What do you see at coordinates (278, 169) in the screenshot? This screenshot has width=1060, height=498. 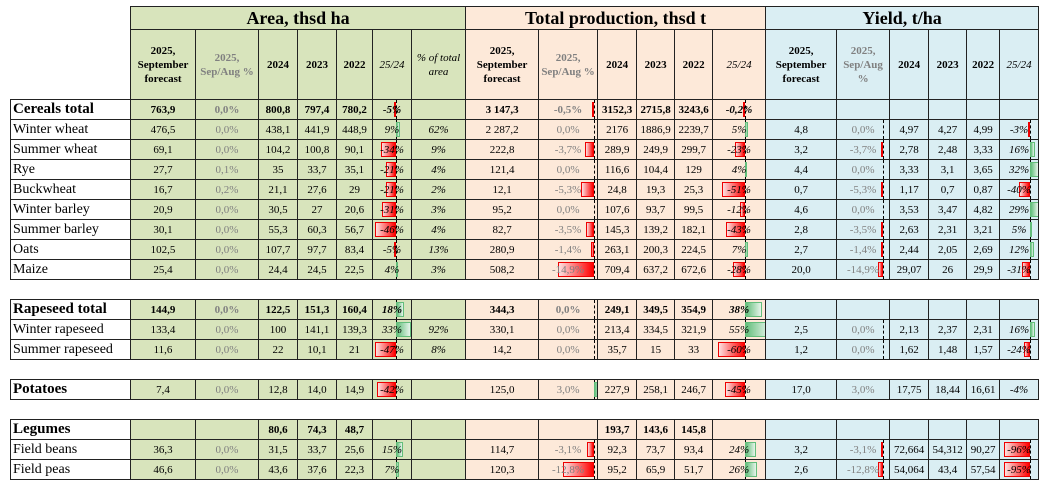 I see `area-cell: 35` at bounding box center [278, 169].